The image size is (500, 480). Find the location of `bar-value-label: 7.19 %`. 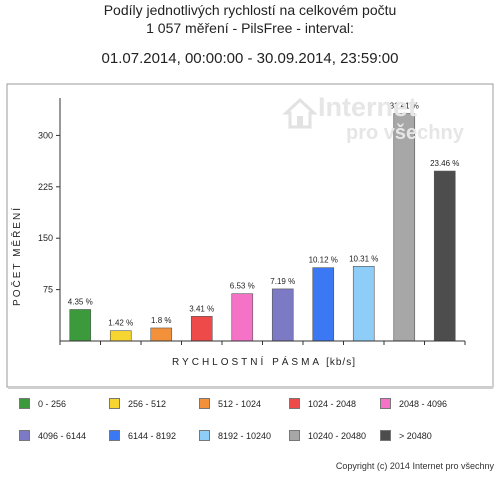

bar-value-label: 7.19 % is located at coordinates (282, 281).